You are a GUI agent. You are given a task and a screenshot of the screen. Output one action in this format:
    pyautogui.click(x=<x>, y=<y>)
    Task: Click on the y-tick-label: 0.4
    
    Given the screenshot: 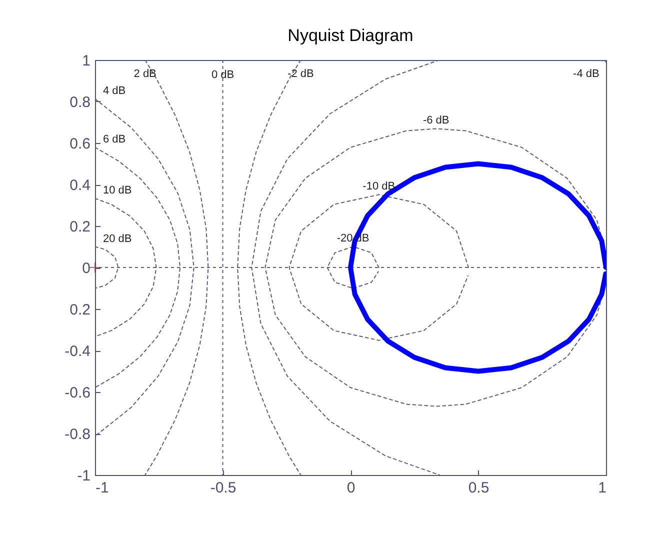 What is the action you would take?
    pyautogui.click(x=80, y=185)
    